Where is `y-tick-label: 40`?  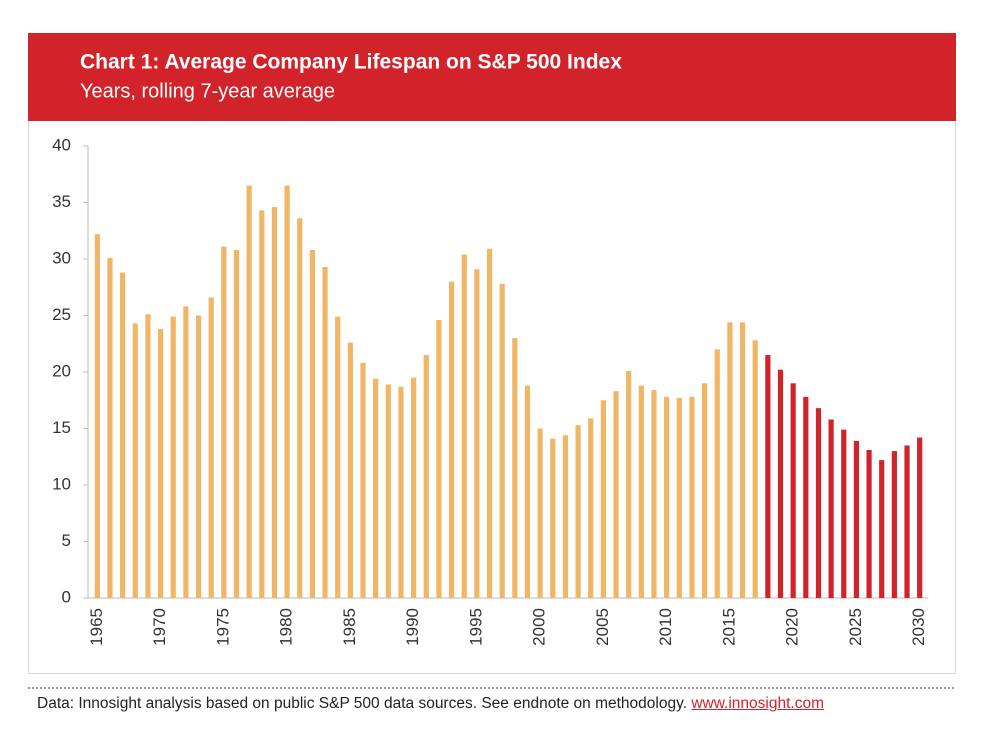 y-tick-label: 40 is located at coordinates (61, 144).